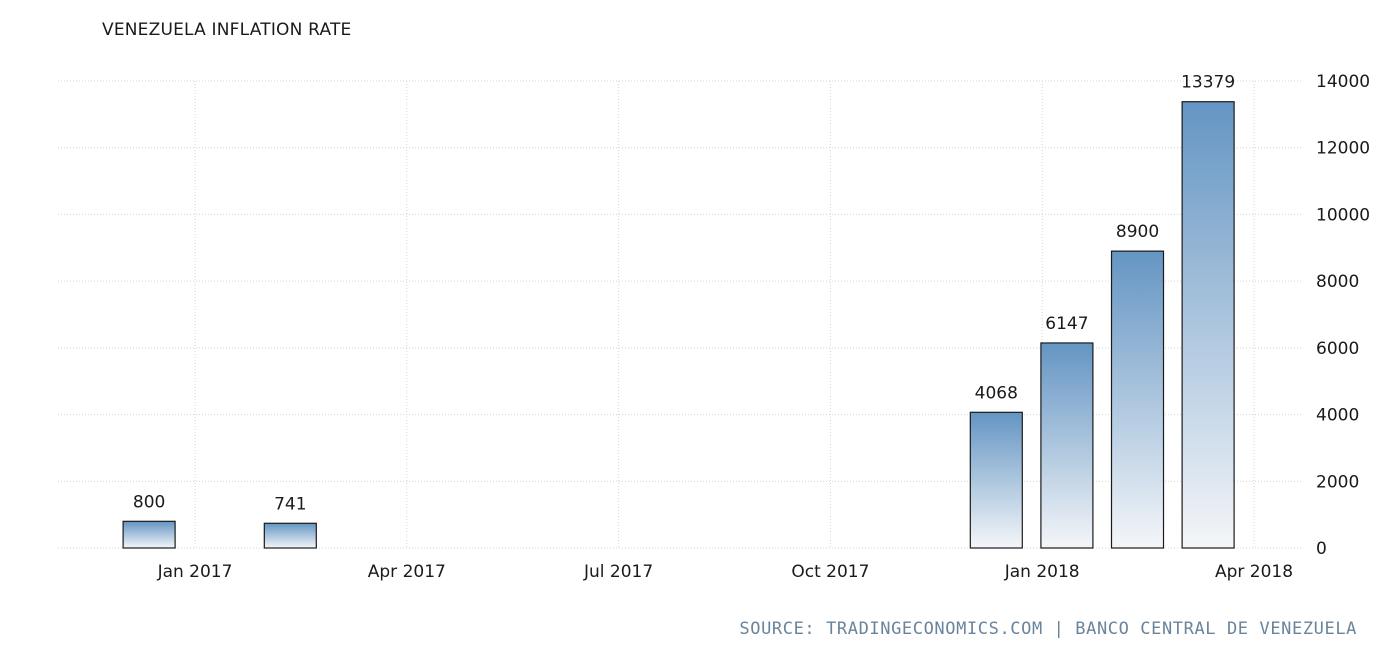  What do you see at coordinates (1208, 83) in the screenshot?
I see `data-label: 13379` at bounding box center [1208, 83].